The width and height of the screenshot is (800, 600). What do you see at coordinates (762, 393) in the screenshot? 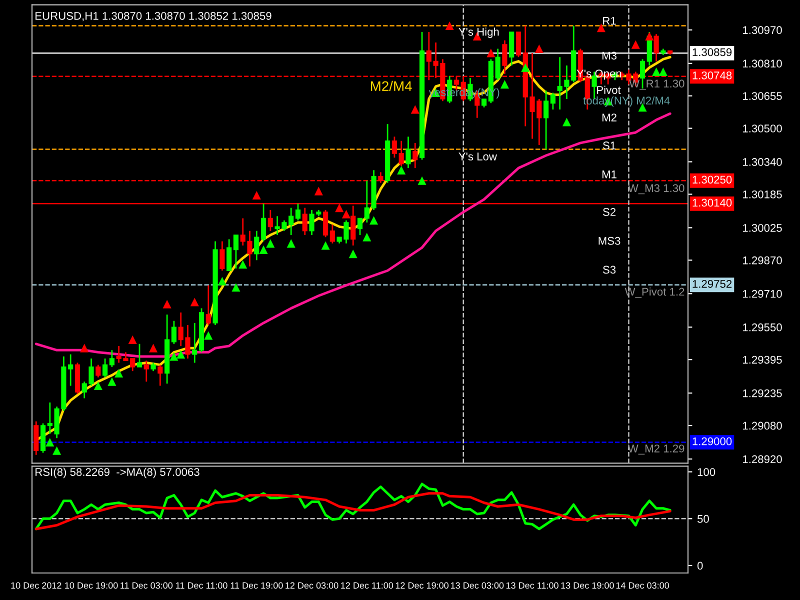
I see `y-tick-label: 1.29235` at bounding box center [762, 393].